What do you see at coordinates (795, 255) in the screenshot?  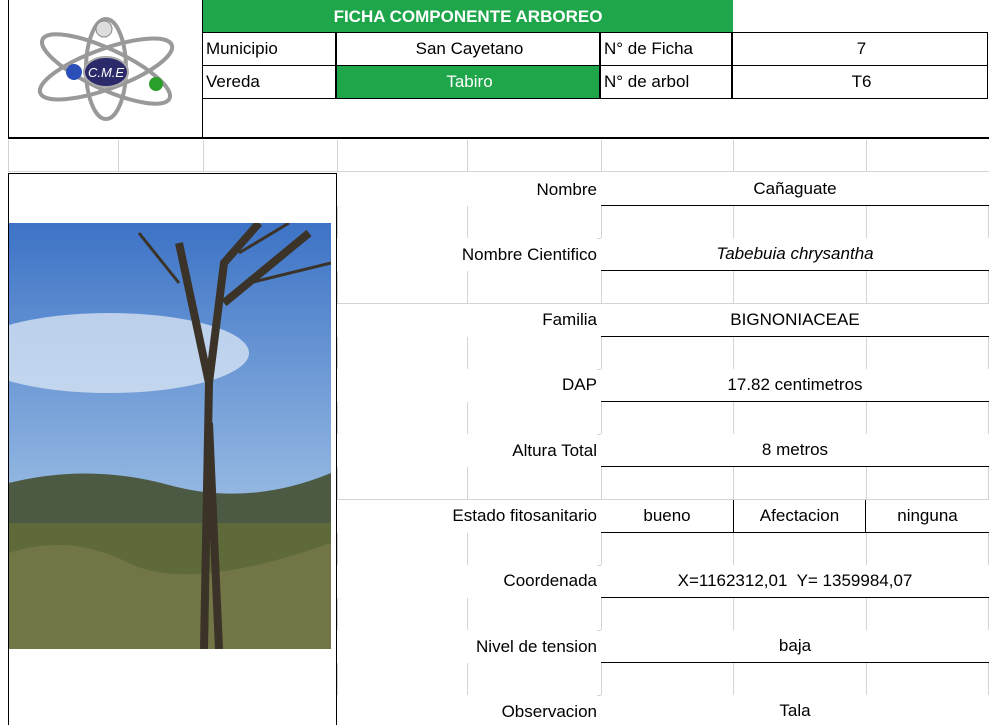 I see `field-value: Tabebuia chrysantha` at bounding box center [795, 255].